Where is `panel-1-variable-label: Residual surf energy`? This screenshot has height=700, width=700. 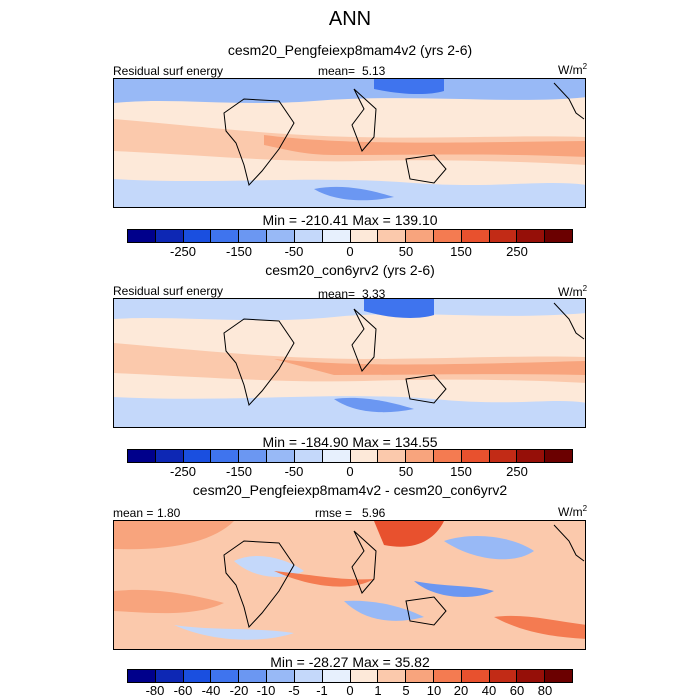
panel-1-variable-label: Residual surf energy is located at coordinates (168, 71).